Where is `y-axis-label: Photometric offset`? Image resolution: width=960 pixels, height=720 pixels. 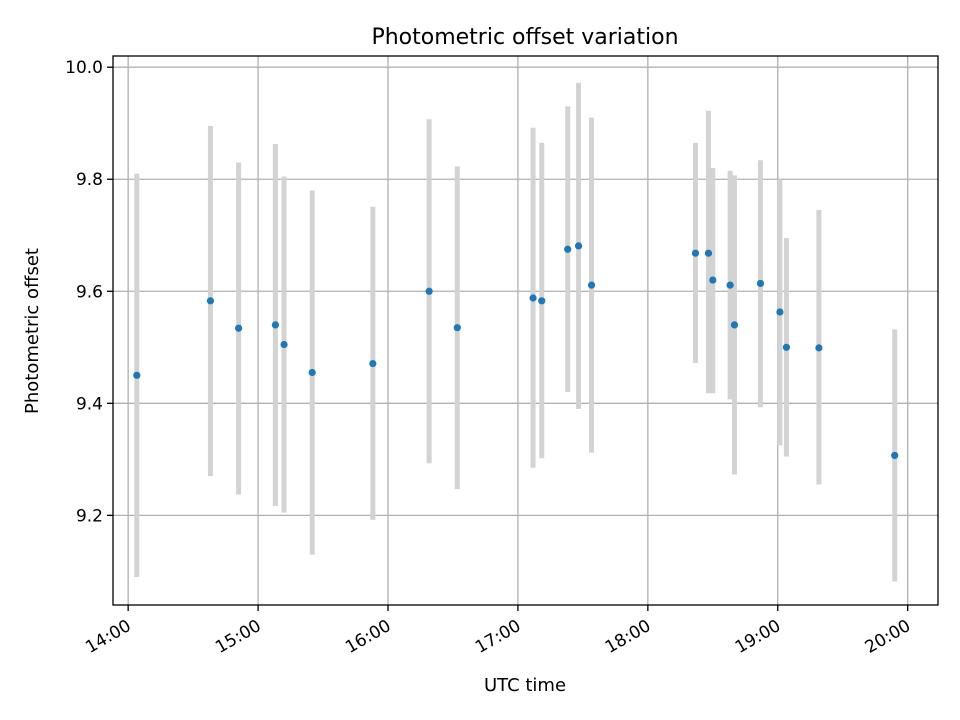
y-axis-label: Photometric offset is located at coordinates (32, 331).